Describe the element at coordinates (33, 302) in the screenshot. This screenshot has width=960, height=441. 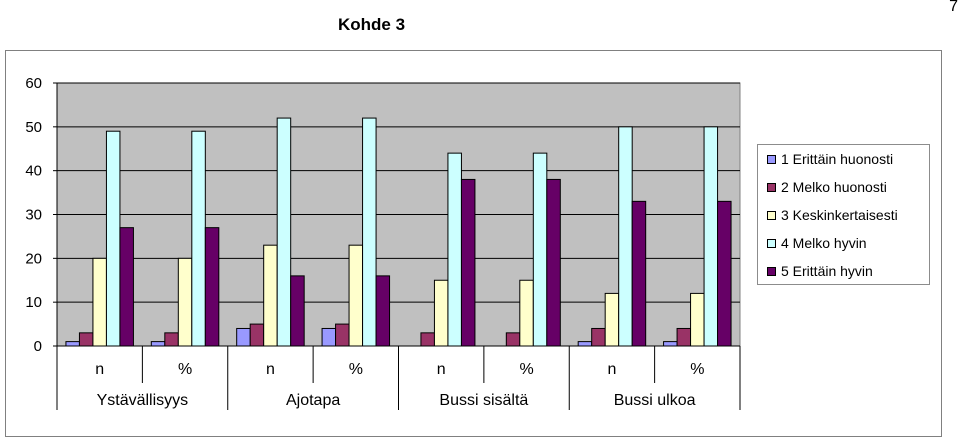
I see `y-tick-label: 10` at that location.